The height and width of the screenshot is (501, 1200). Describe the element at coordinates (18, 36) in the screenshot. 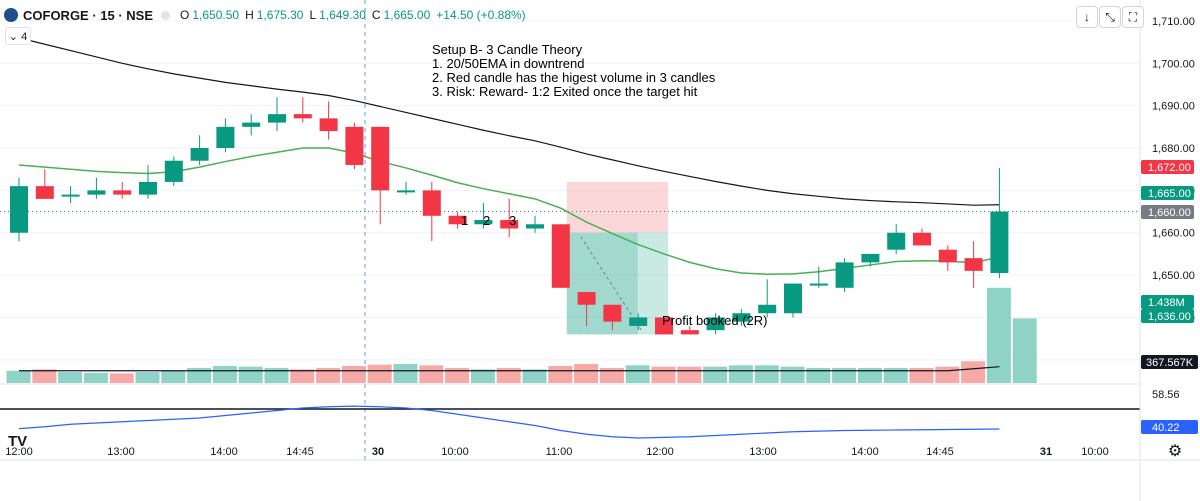

I see `legend-toggle-button: ⌄ 4` at that location.